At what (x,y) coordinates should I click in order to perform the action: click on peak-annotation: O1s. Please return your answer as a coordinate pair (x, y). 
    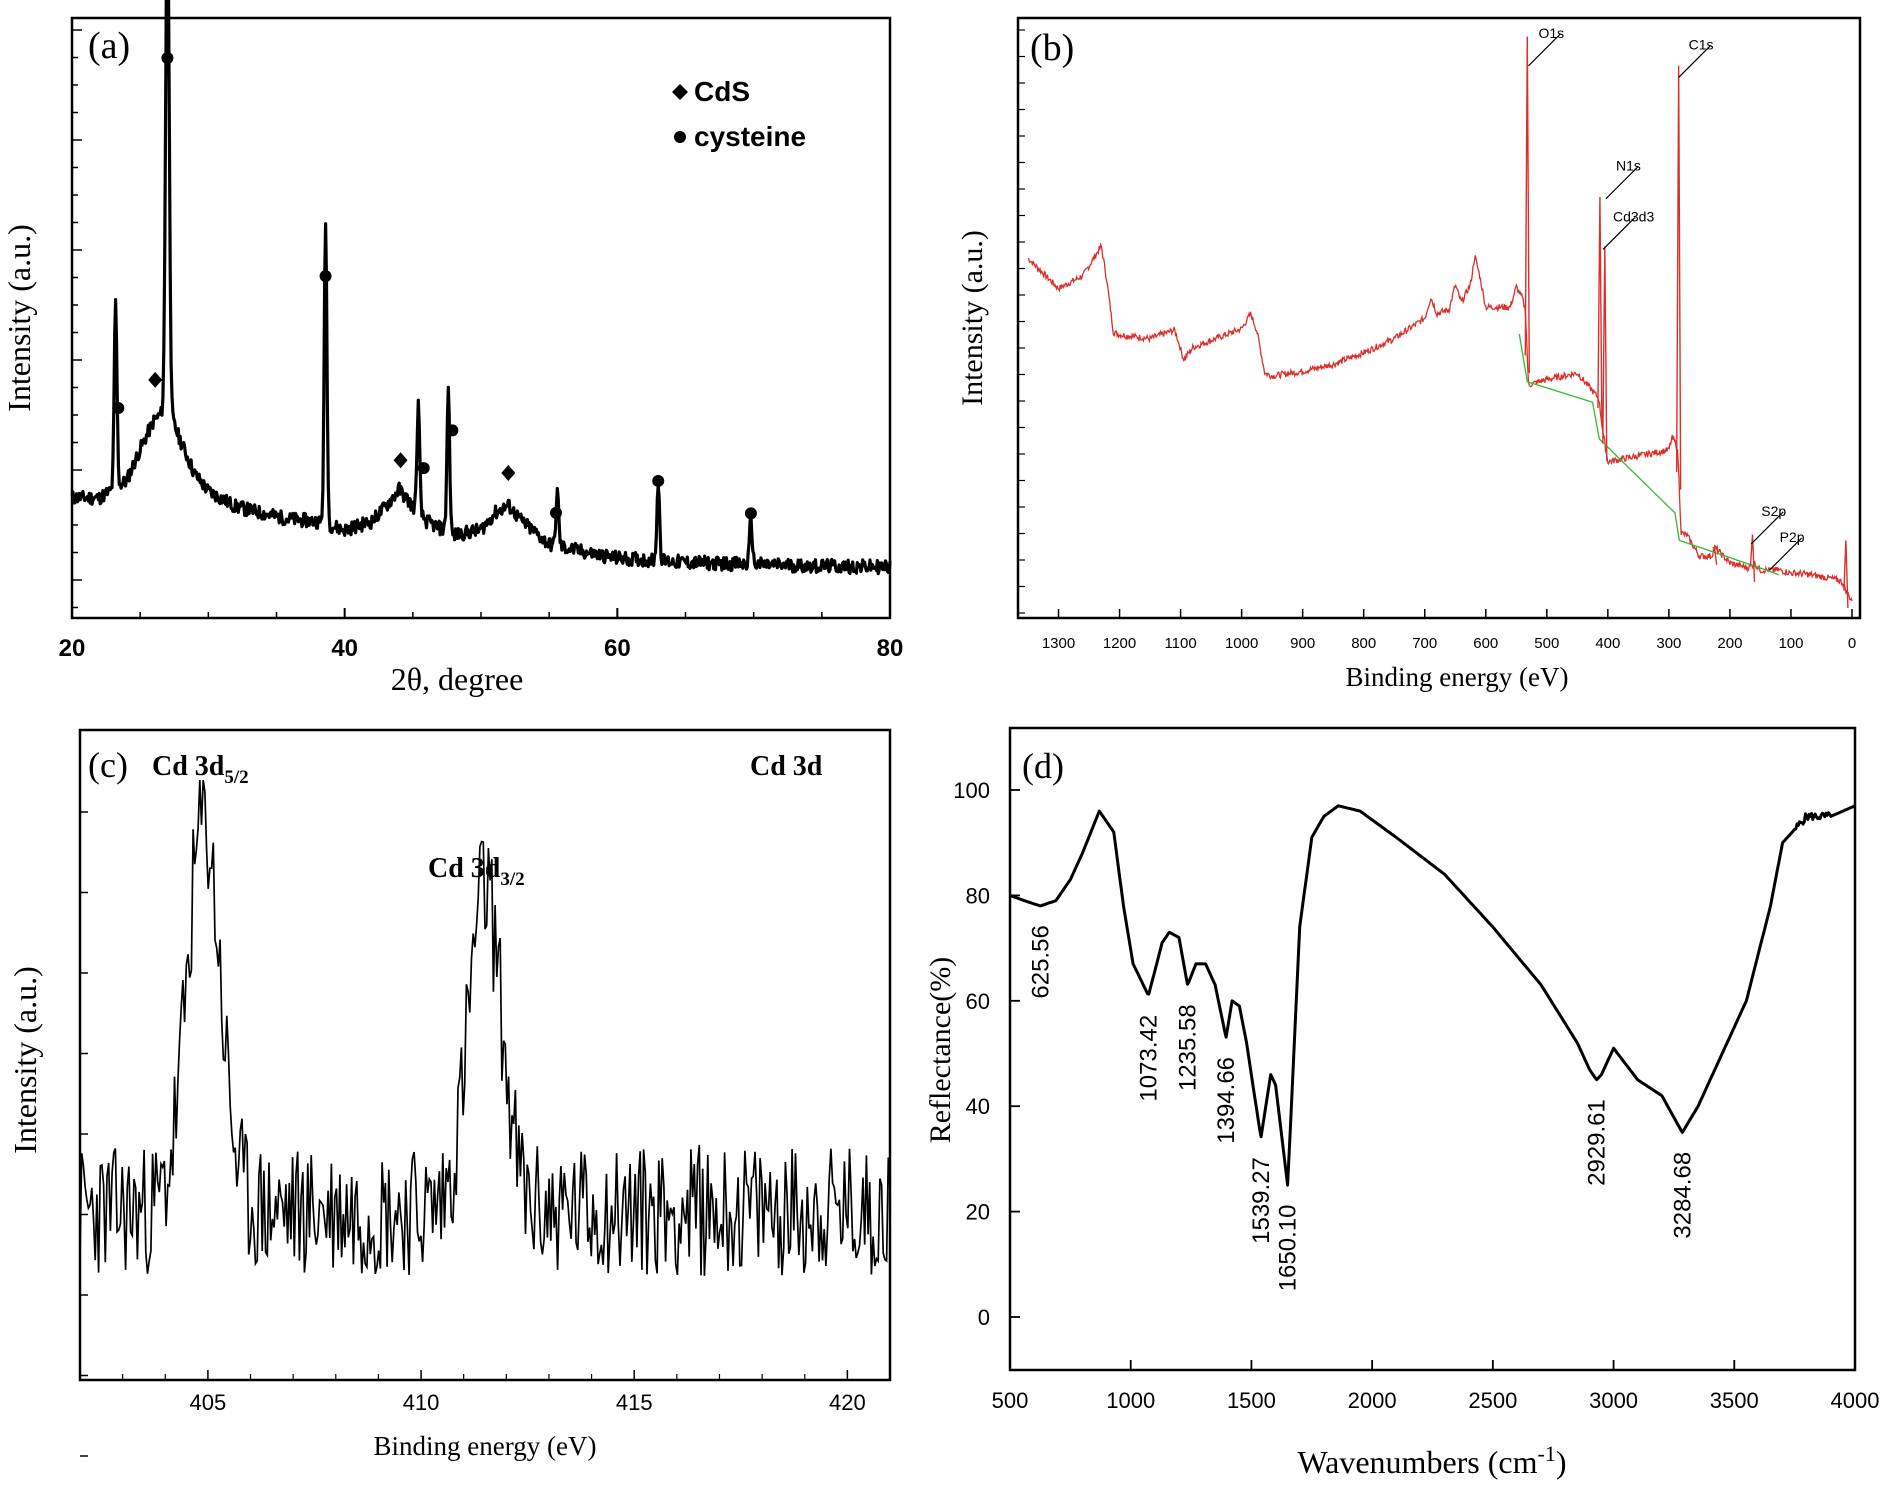
    Looking at the image, I should click on (1552, 33).